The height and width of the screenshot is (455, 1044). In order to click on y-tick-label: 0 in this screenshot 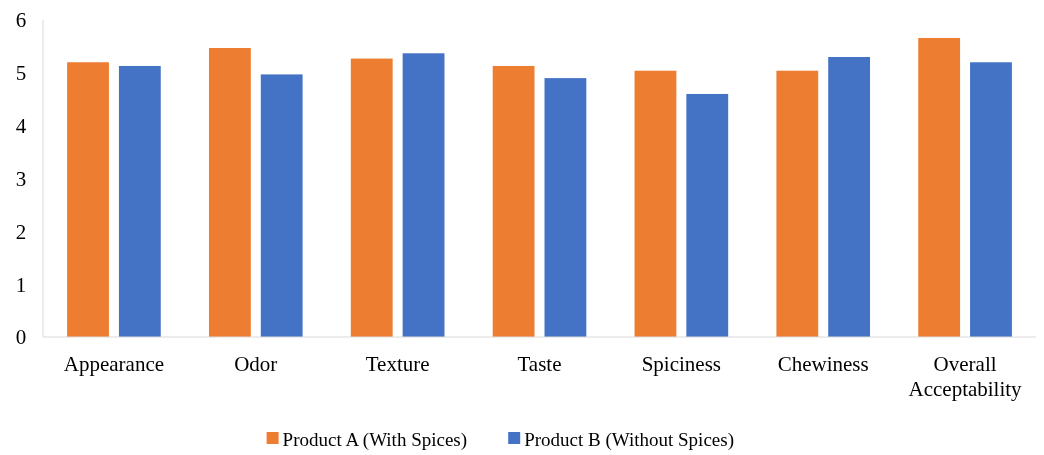, I will do `click(21, 337)`.